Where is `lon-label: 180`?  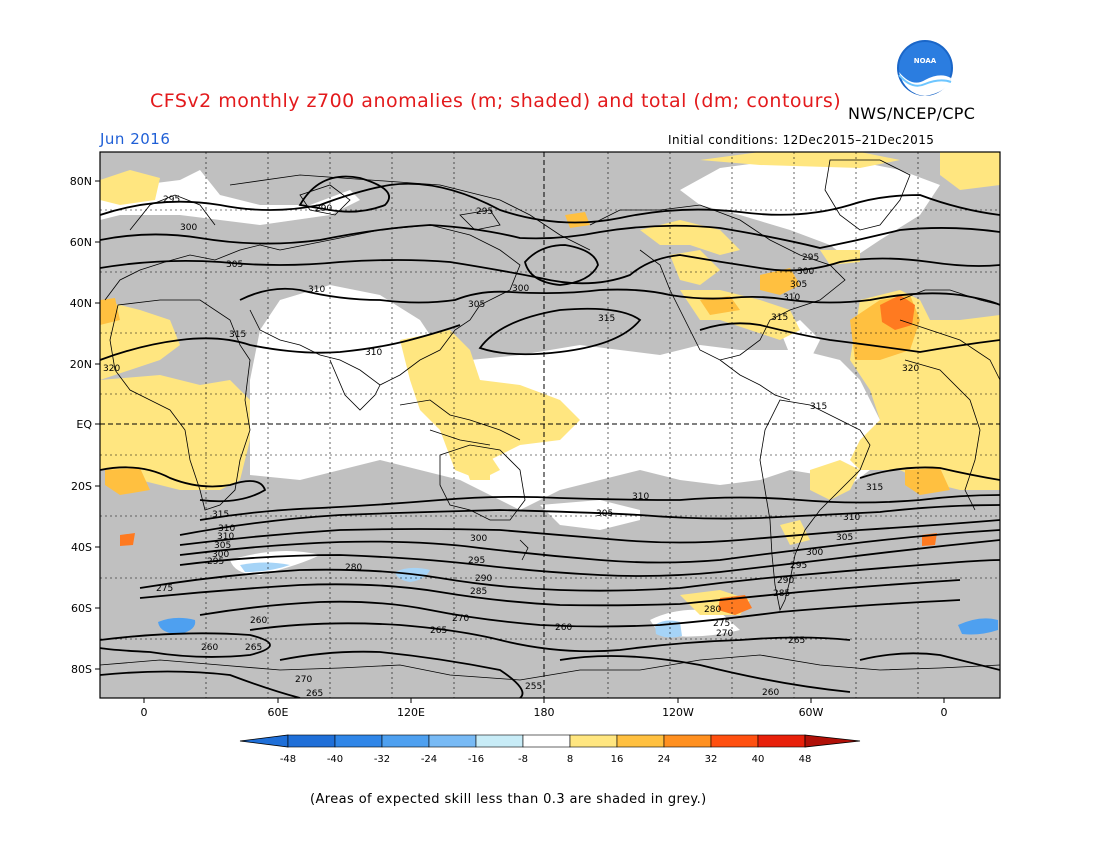 lon-label: 180 is located at coordinates (544, 712).